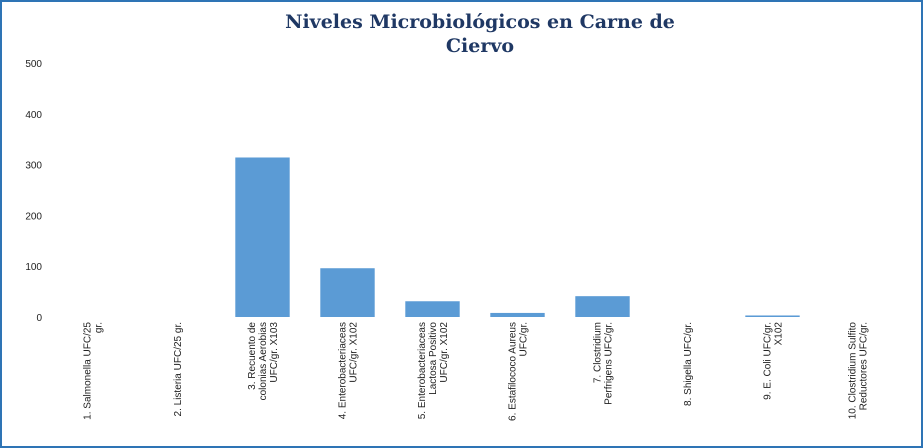  I want to click on y-tick-label: 0, so click(39, 318).